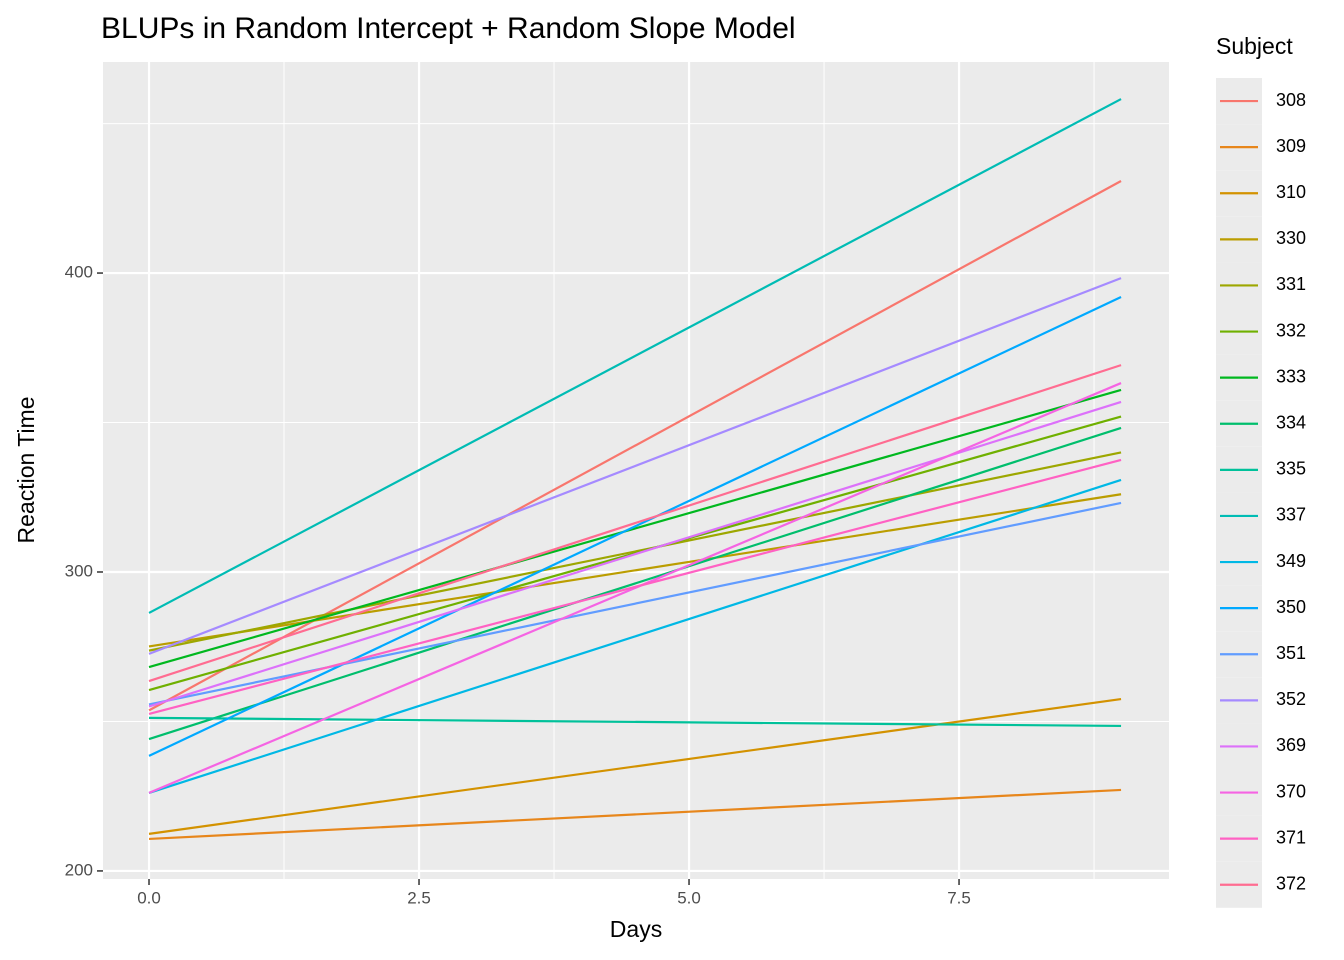 The height and width of the screenshot is (960, 1344). What do you see at coordinates (1291, 653) in the screenshot?
I see `legend-label: 351` at bounding box center [1291, 653].